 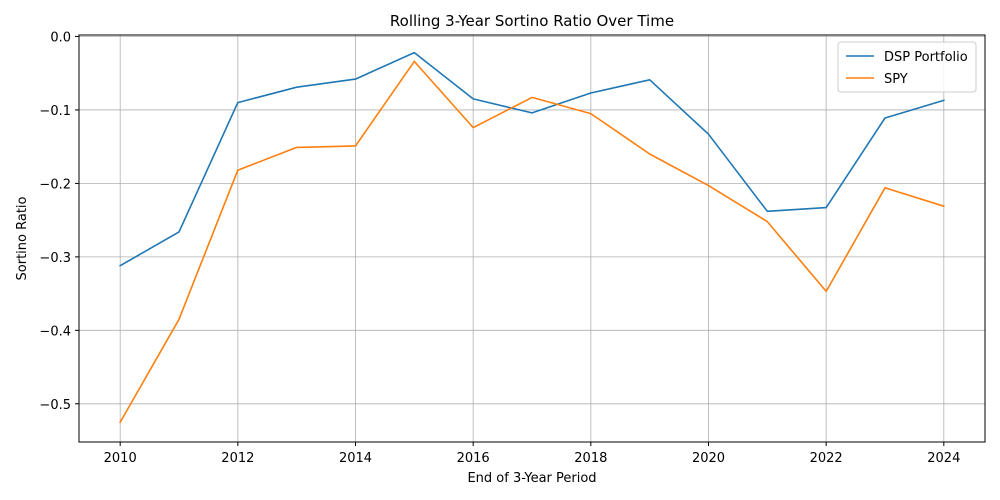 What do you see at coordinates (120, 458) in the screenshot?
I see `x-tick-label: 2010` at bounding box center [120, 458].